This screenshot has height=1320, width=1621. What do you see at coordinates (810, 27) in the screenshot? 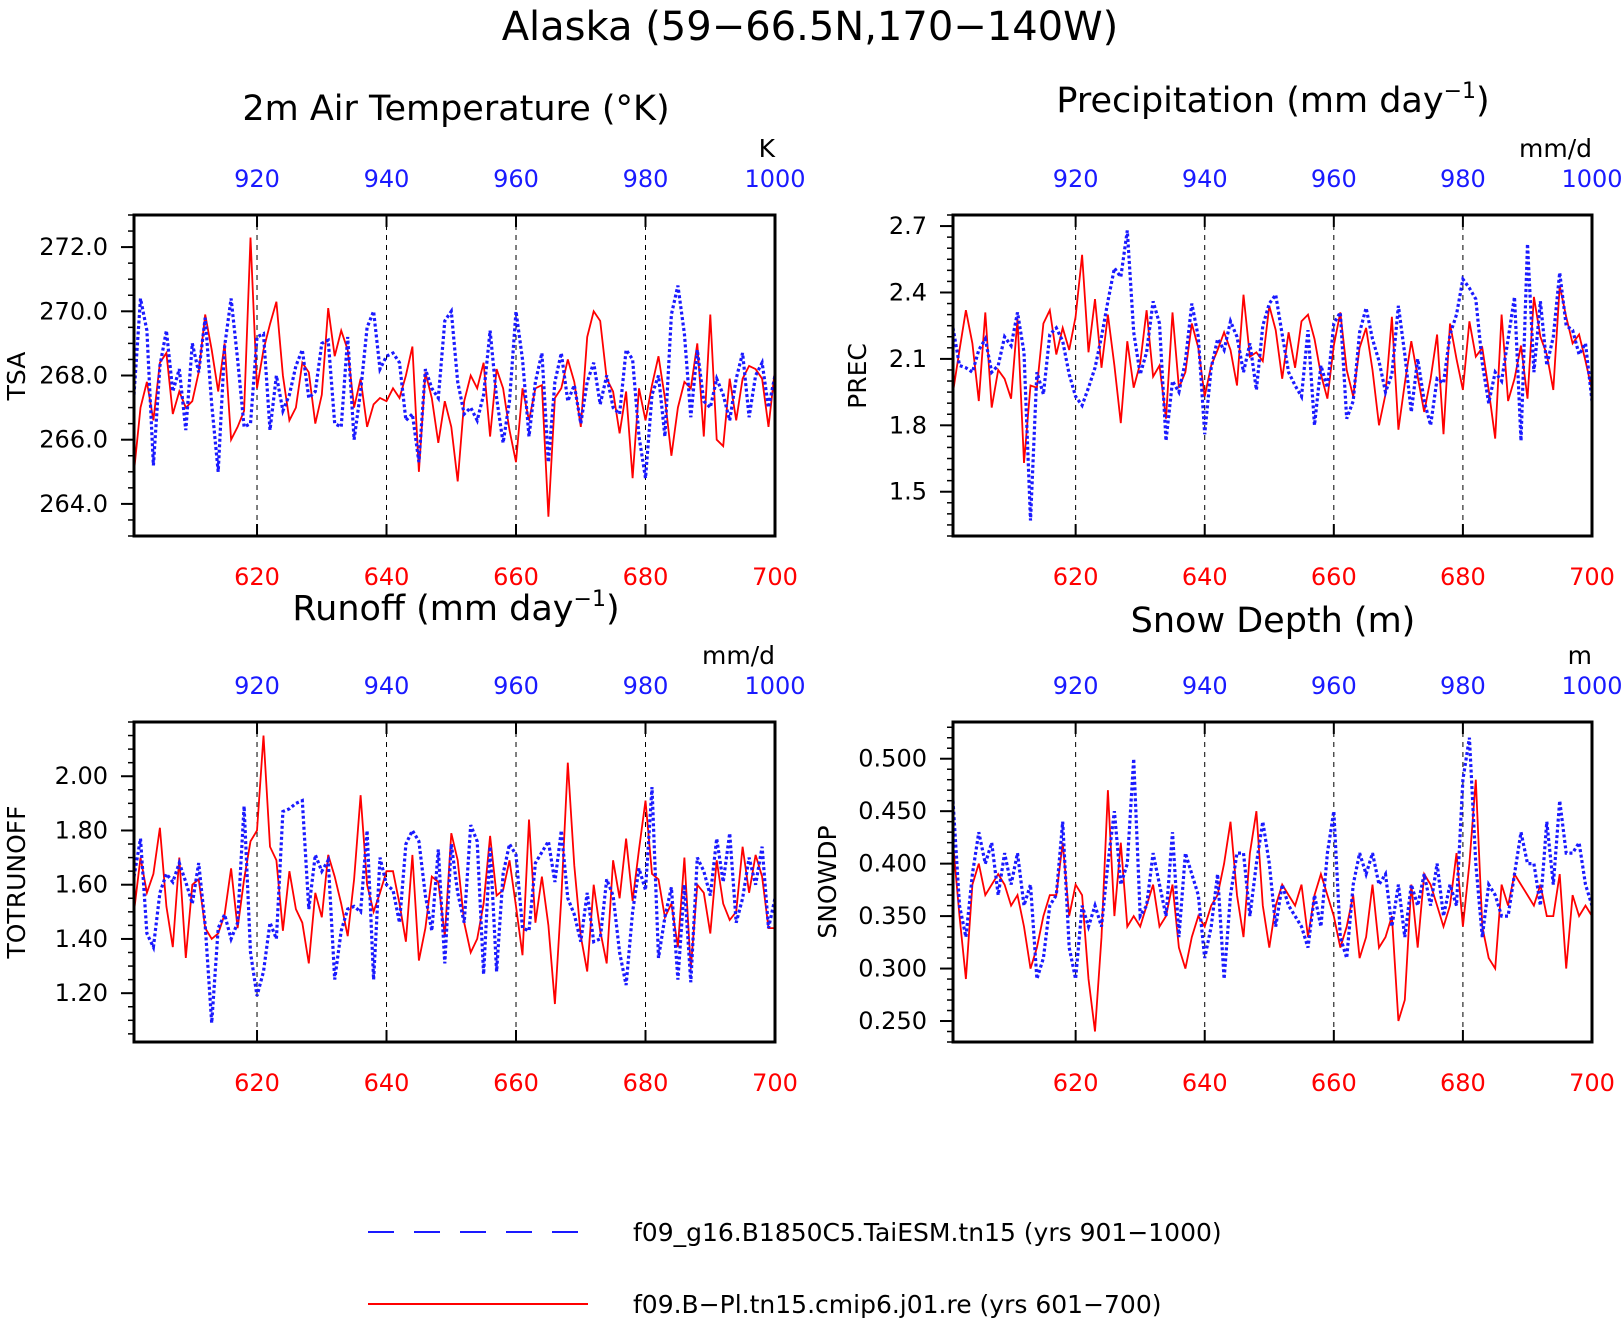
I see `figure-title: Alaska (59−66.5N,170−140W)` at bounding box center [810, 27].